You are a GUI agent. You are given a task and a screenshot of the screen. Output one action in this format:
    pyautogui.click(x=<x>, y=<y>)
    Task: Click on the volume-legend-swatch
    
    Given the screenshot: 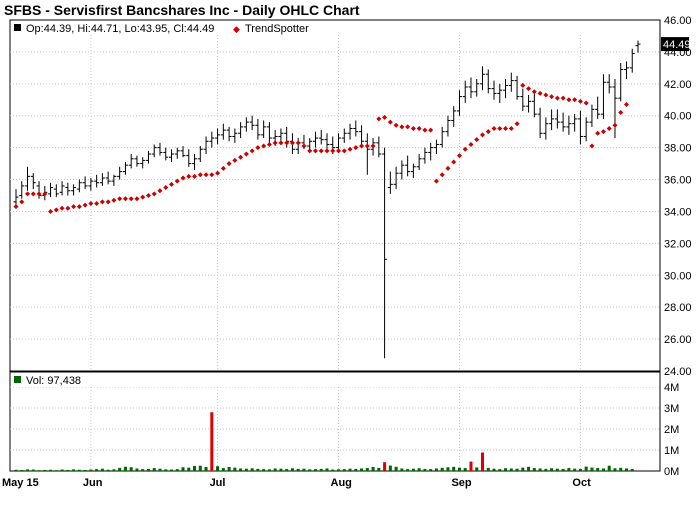 What is the action you would take?
    pyautogui.click(x=17, y=379)
    